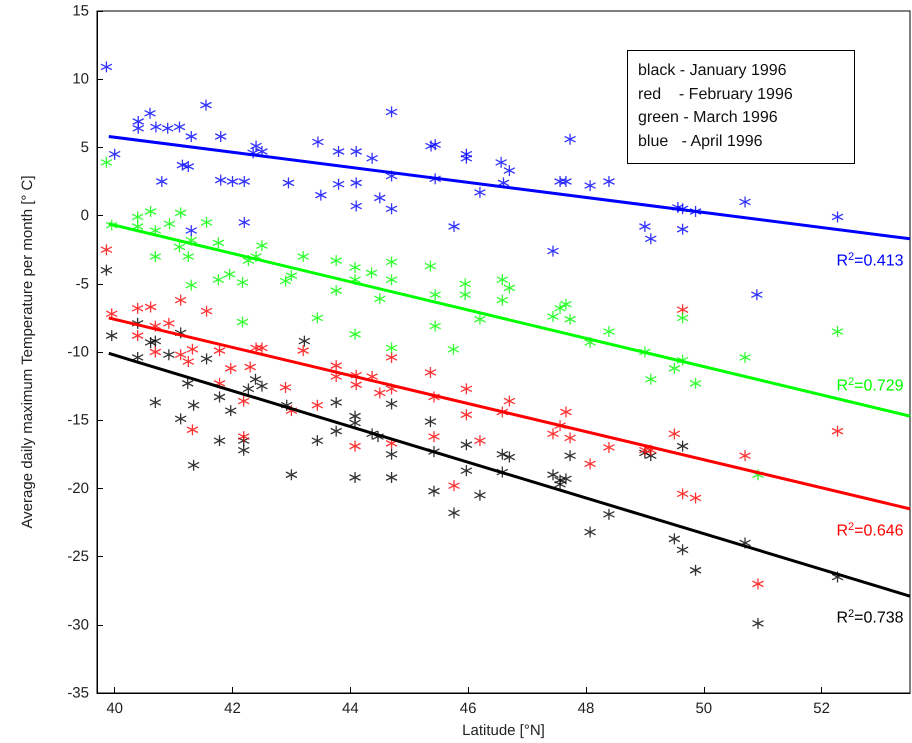 This screenshot has height=743, width=912. What do you see at coordinates (586, 708) in the screenshot?
I see `x-tick-label: 48` at bounding box center [586, 708].